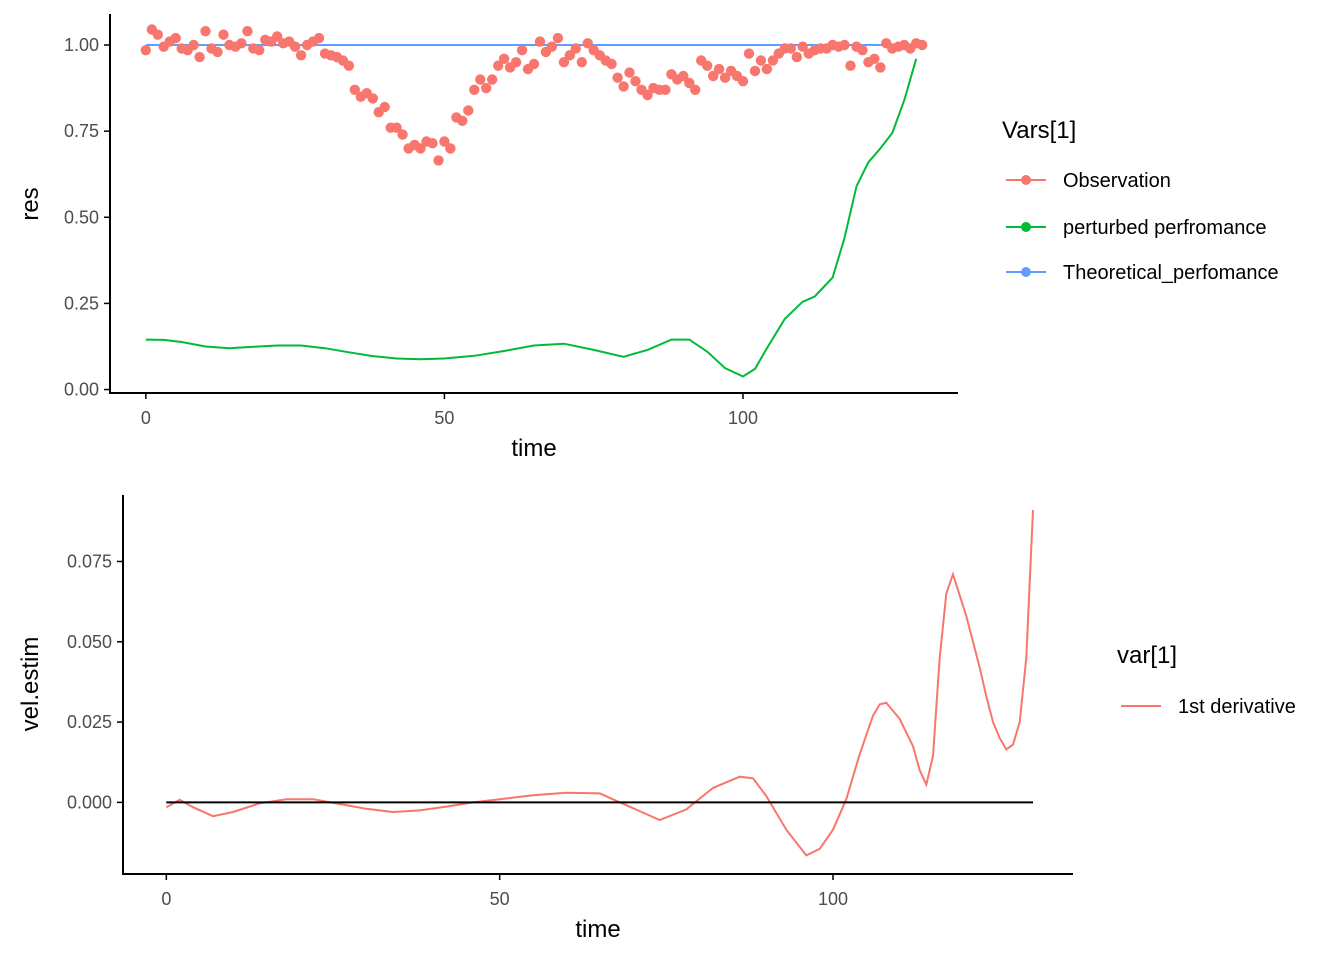 Image resolution: width=1344 pixels, height=960 pixels. Describe the element at coordinates (1026, 272) in the screenshot. I see `legend-key-theoretical-point` at that location.